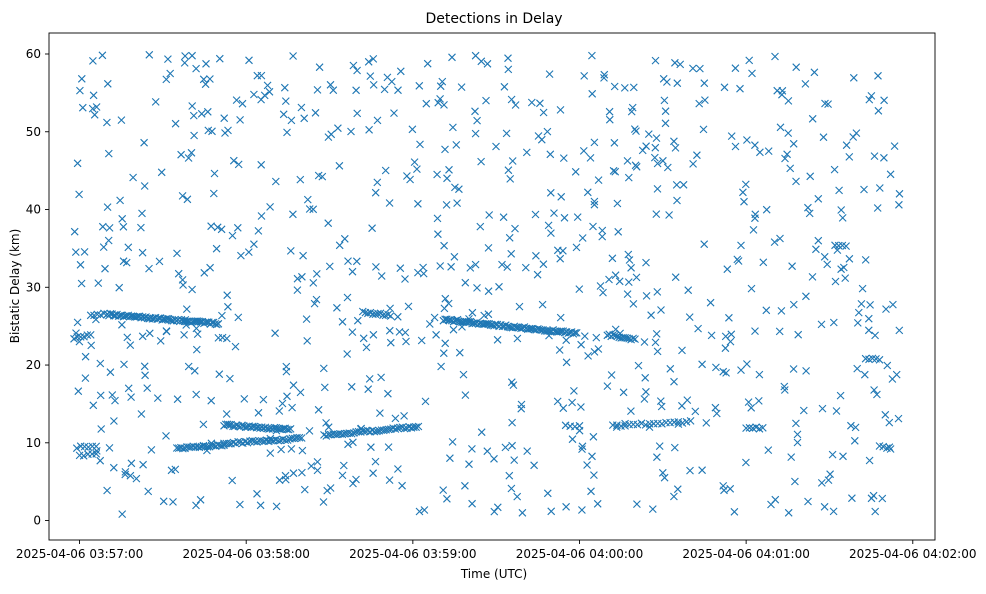  I want to click on y-tick-label: 0, so click(37, 521).